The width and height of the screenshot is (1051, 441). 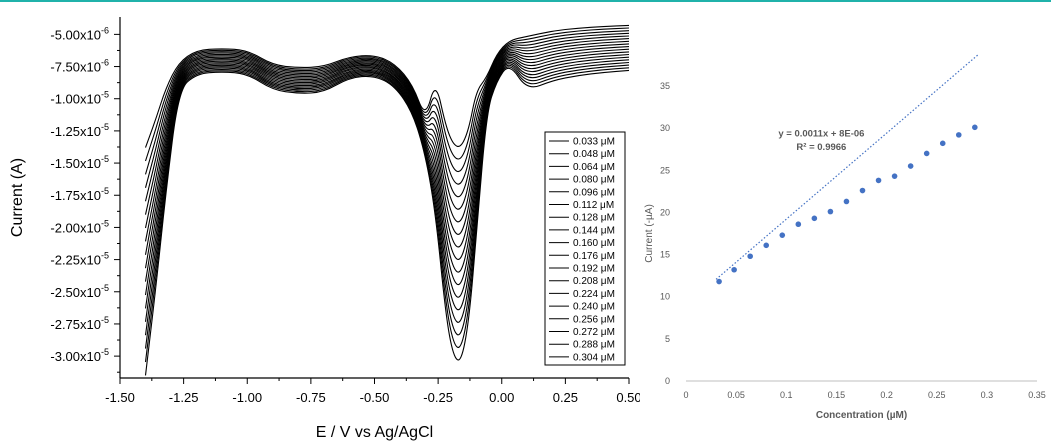 What do you see at coordinates (987, 395) in the screenshot?
I see `x-tick-label: 0.3` at bounding box center [987, 395].